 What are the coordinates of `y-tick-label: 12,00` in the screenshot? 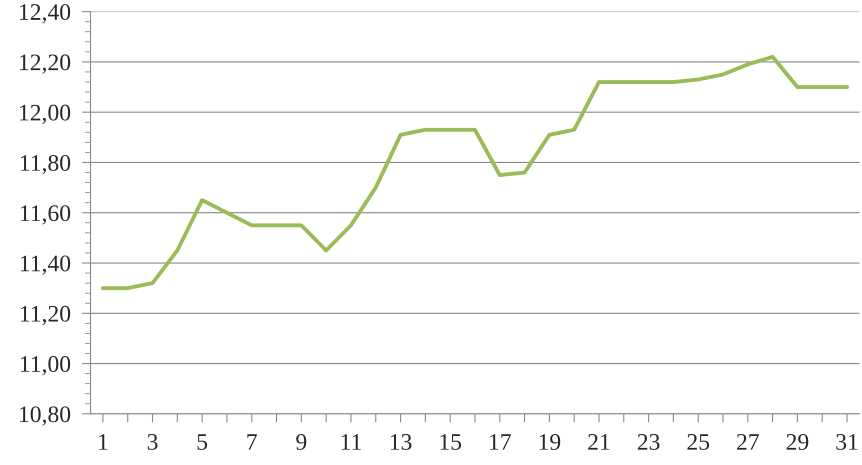 It's located at (45, 114).